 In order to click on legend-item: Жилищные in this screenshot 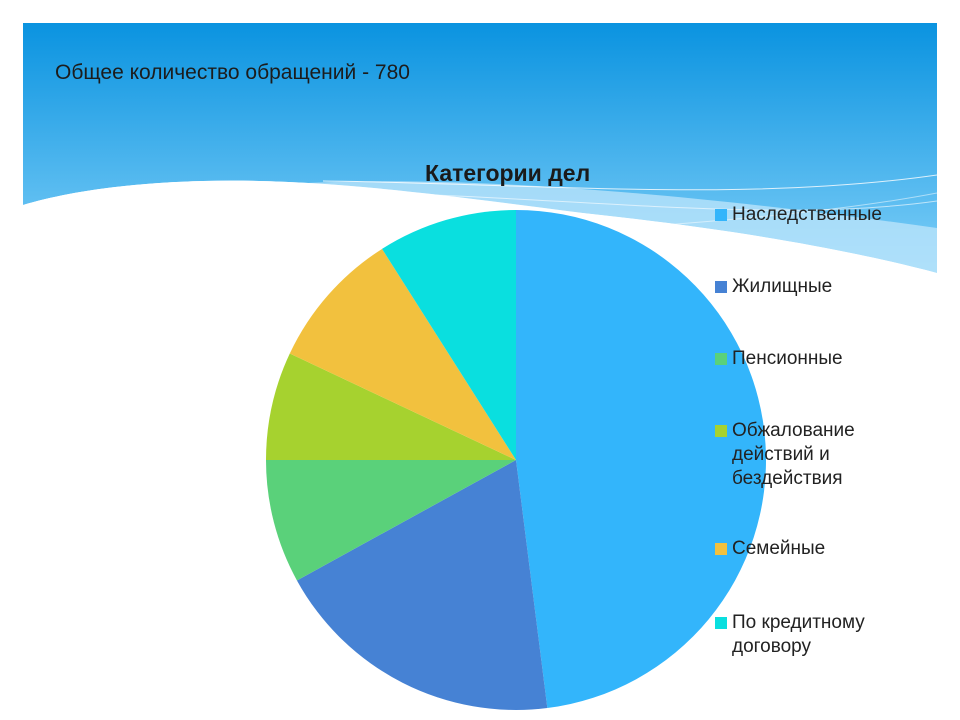, I will do `click(816, 287)`.